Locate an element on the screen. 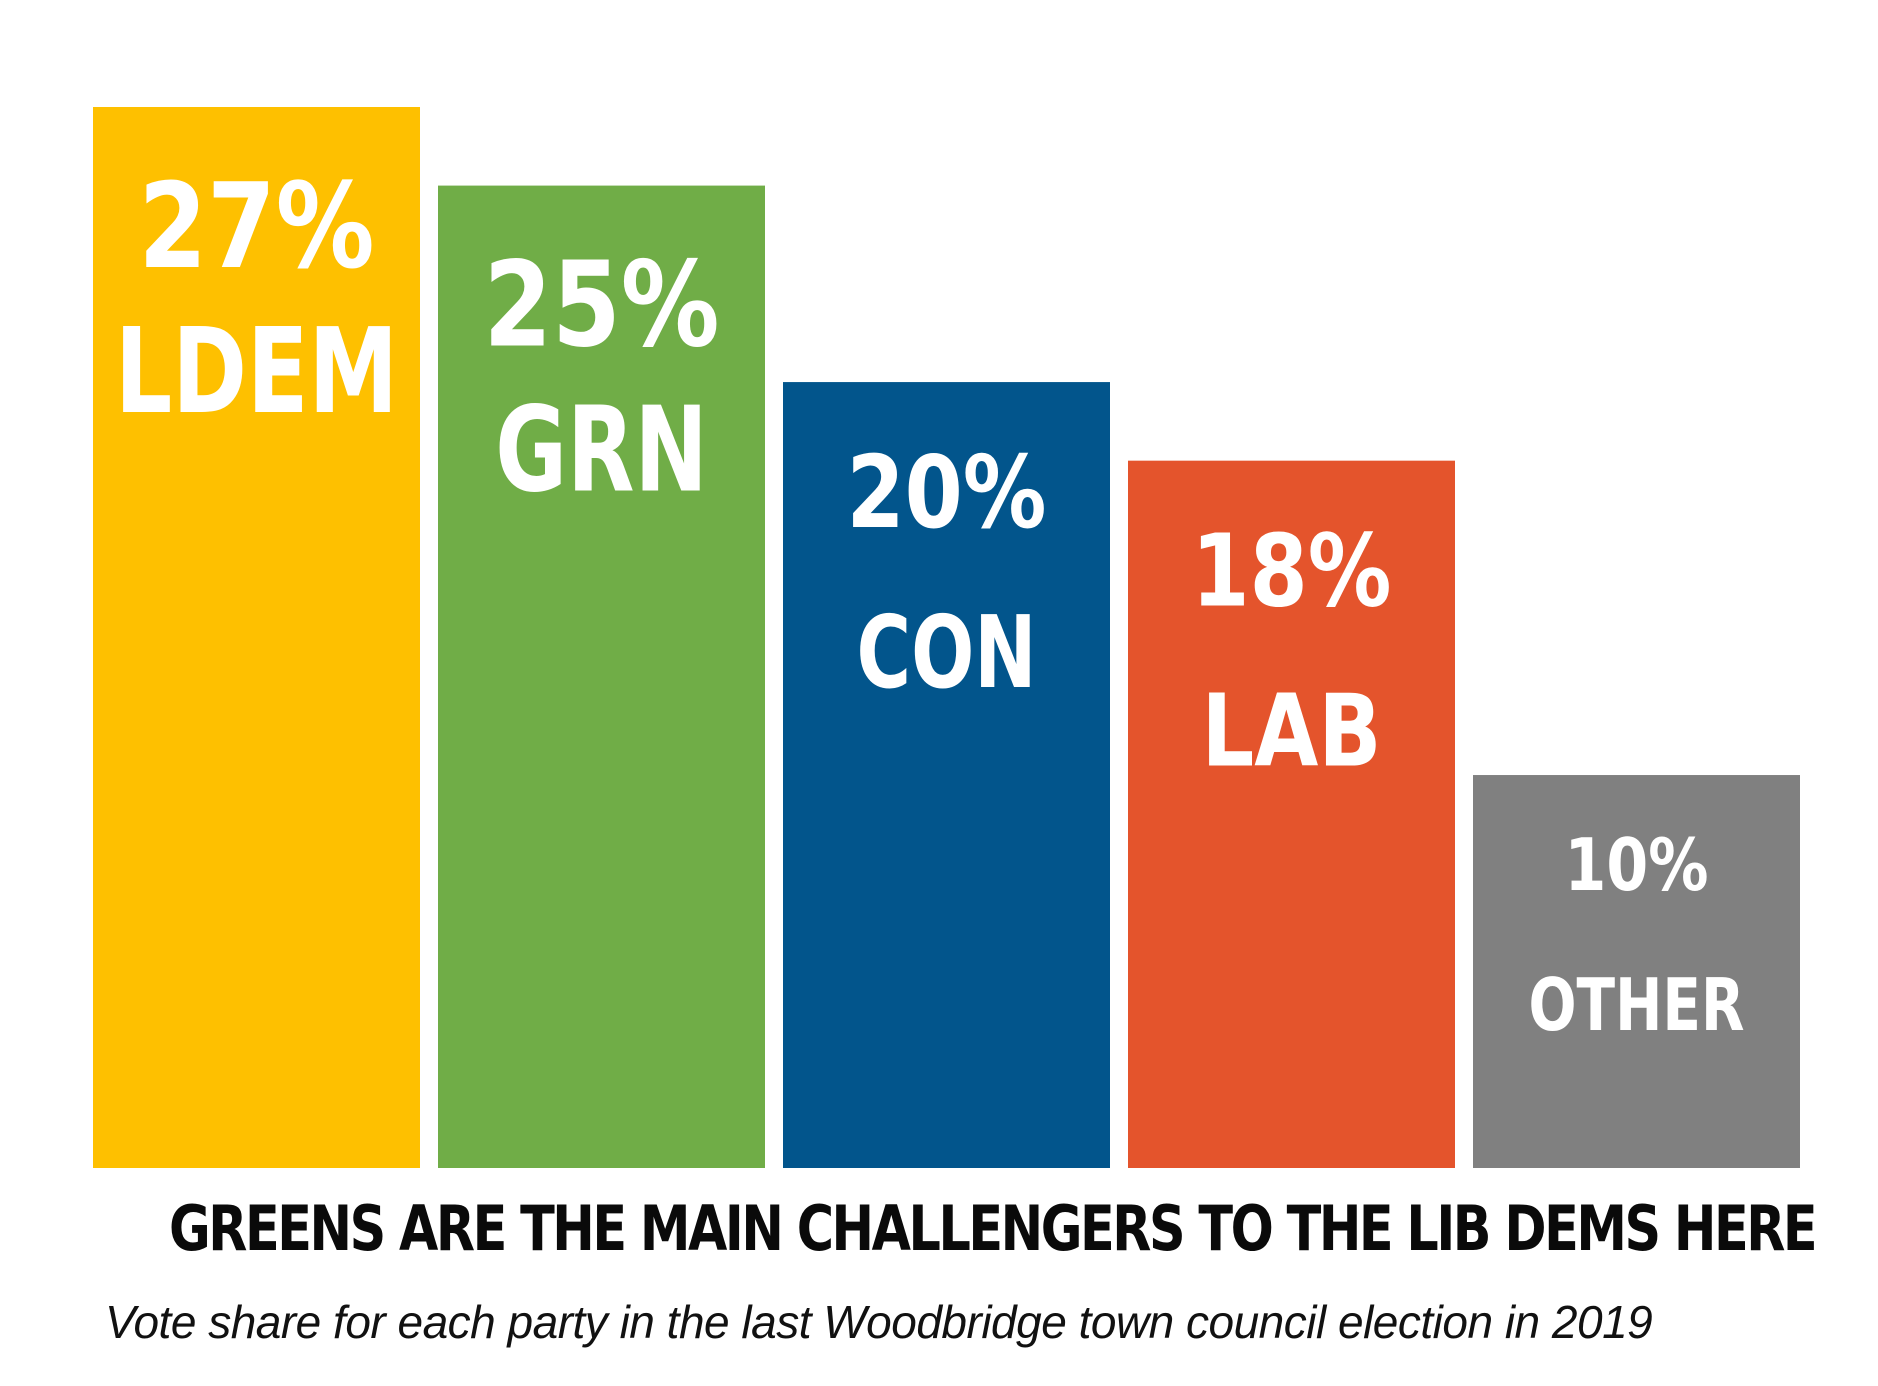 Image resolution: width=1878 pixels, height=1386 pixels. data-label-grn: 25% is located at coordinates (602, 305).